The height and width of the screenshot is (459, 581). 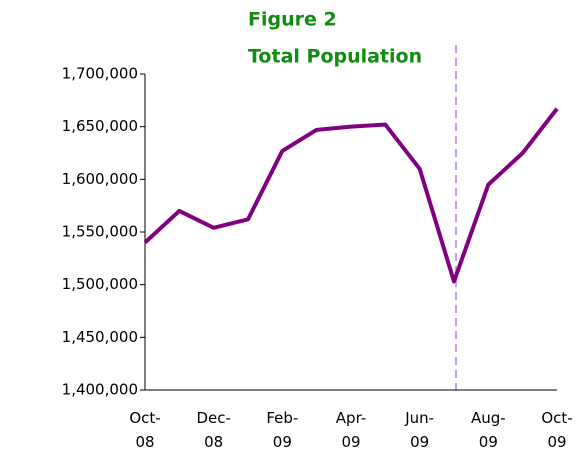 What do you see at coordinates (419, 430) in the screenshot?
I see `x-tick-label: Jun-09` at bounding box center [419, 430].